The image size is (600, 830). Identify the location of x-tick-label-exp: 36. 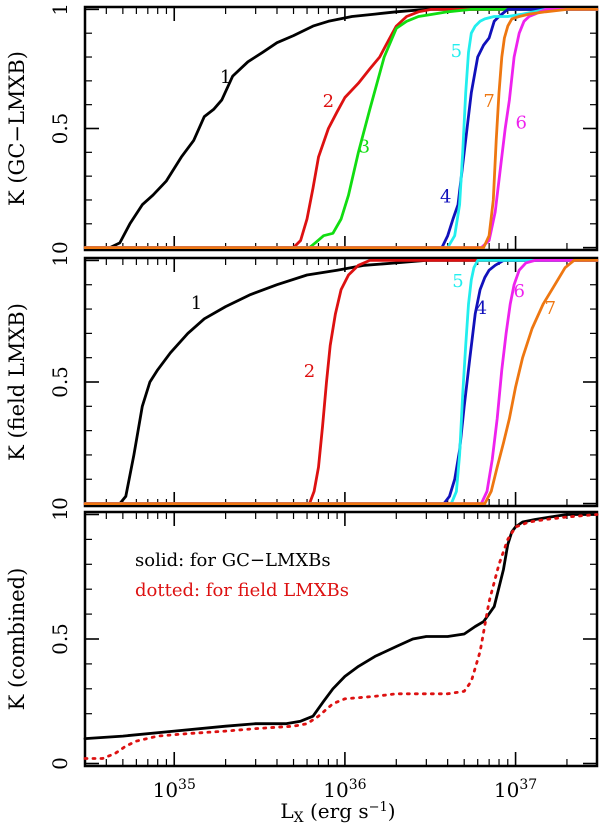
(358, 785).